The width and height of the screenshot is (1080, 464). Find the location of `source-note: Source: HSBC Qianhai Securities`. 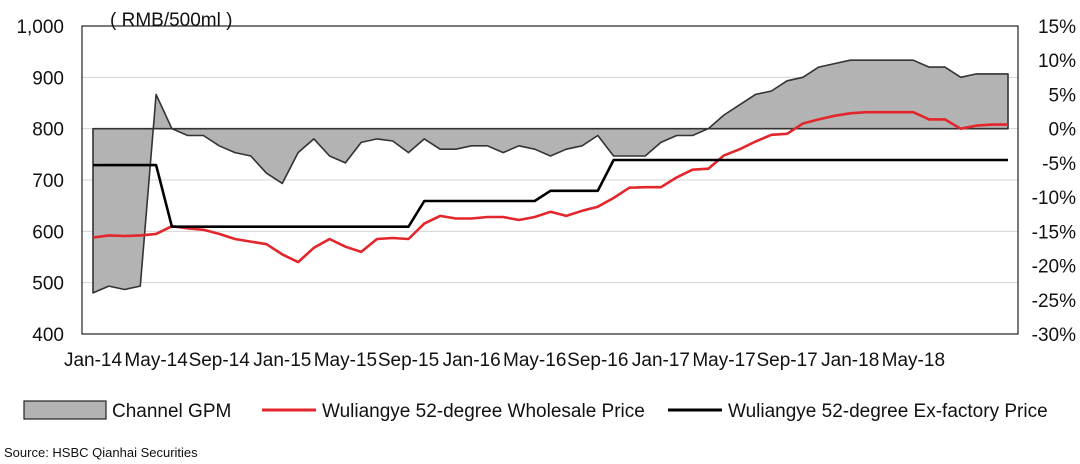

source-note: Source: HSBC Qianhai Securities is located at coordinates (101, 452).